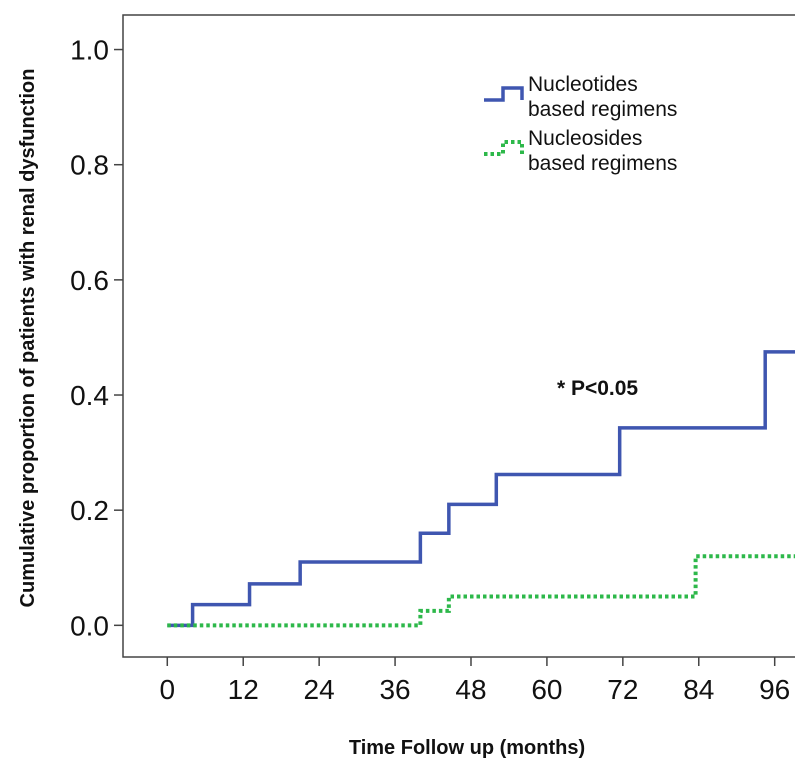 The image size is (795, 764). I want to click on y-tick-label: 0.6, so click(89, 280).